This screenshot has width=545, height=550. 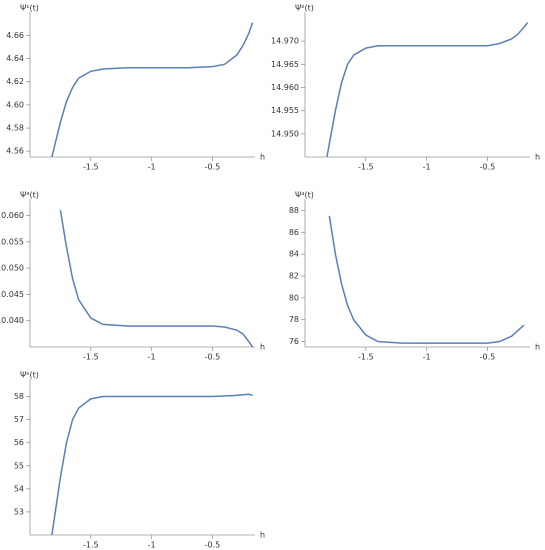 What do you see at coordinates (294, 341) in the screenshot?
I see `y-tick-label: 76` at bounding box center [294, 341].